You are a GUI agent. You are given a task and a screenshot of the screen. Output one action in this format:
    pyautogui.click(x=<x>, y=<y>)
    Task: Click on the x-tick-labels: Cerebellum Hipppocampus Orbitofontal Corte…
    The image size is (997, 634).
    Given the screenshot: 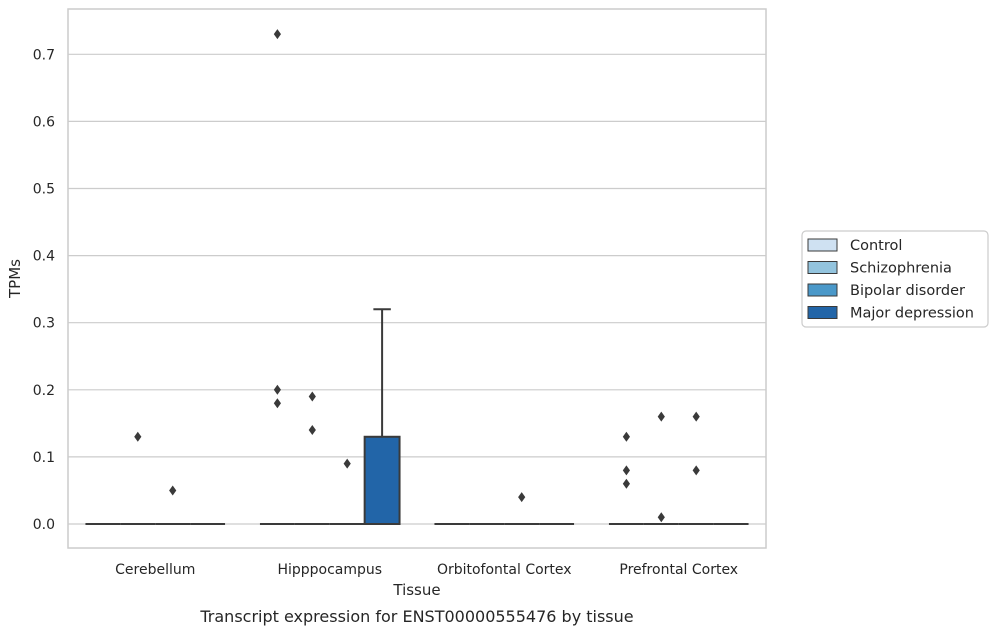 What is the action you would take?
    pyautogui.click(x=426, y=570)
    